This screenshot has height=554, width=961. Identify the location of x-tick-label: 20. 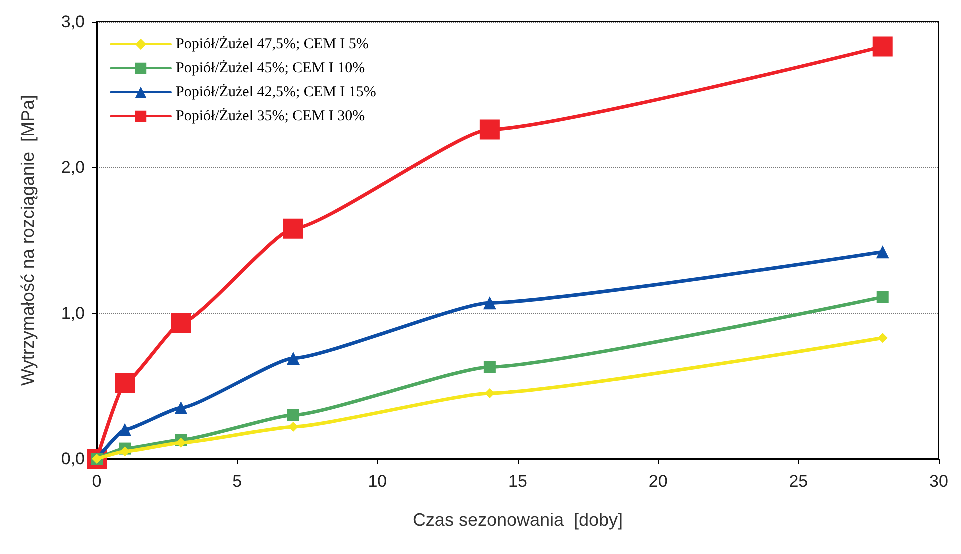
(658, 481).